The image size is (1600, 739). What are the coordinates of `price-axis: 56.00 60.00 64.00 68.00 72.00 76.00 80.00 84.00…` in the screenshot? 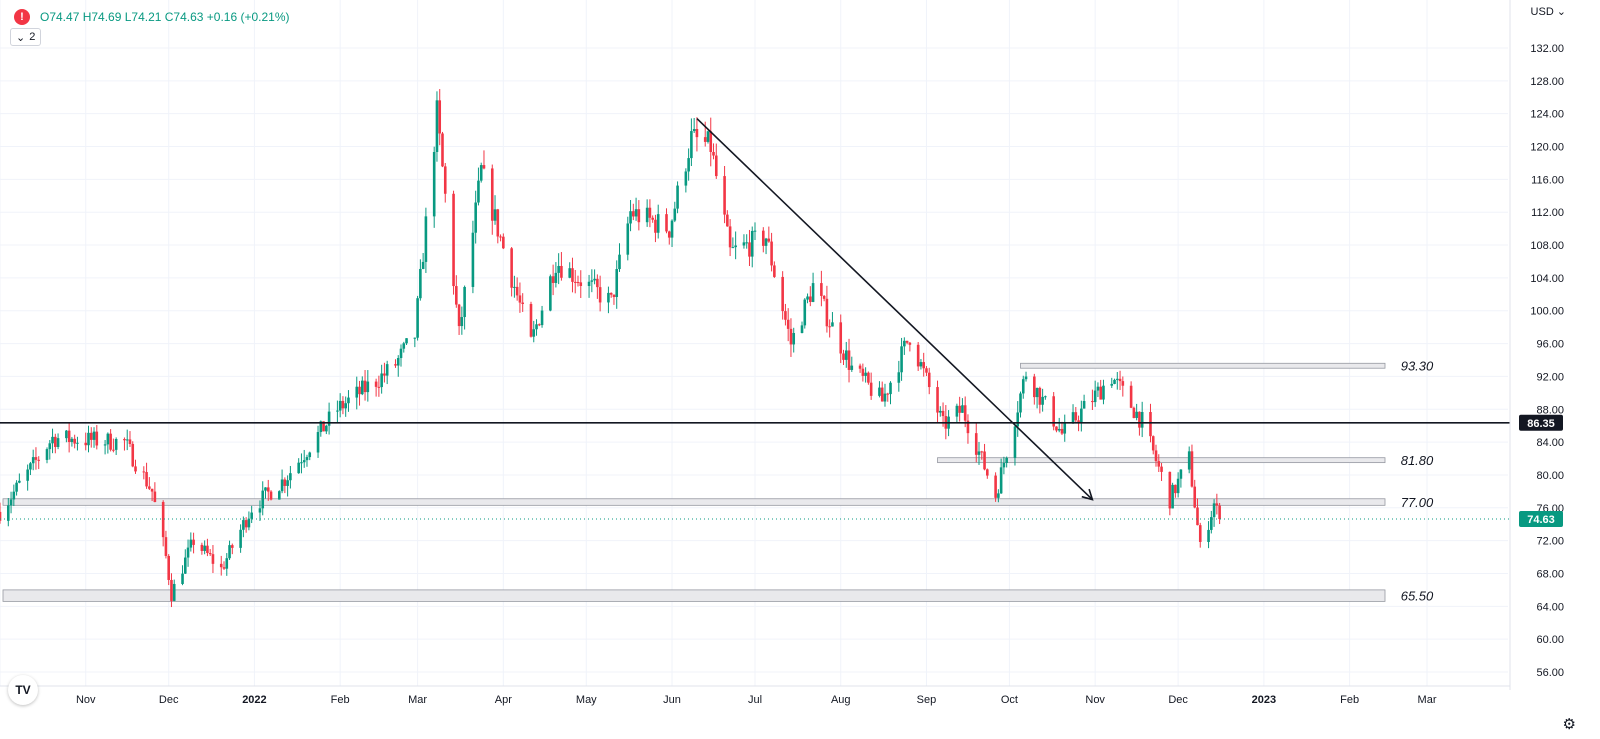 It's located at (1536, 345).